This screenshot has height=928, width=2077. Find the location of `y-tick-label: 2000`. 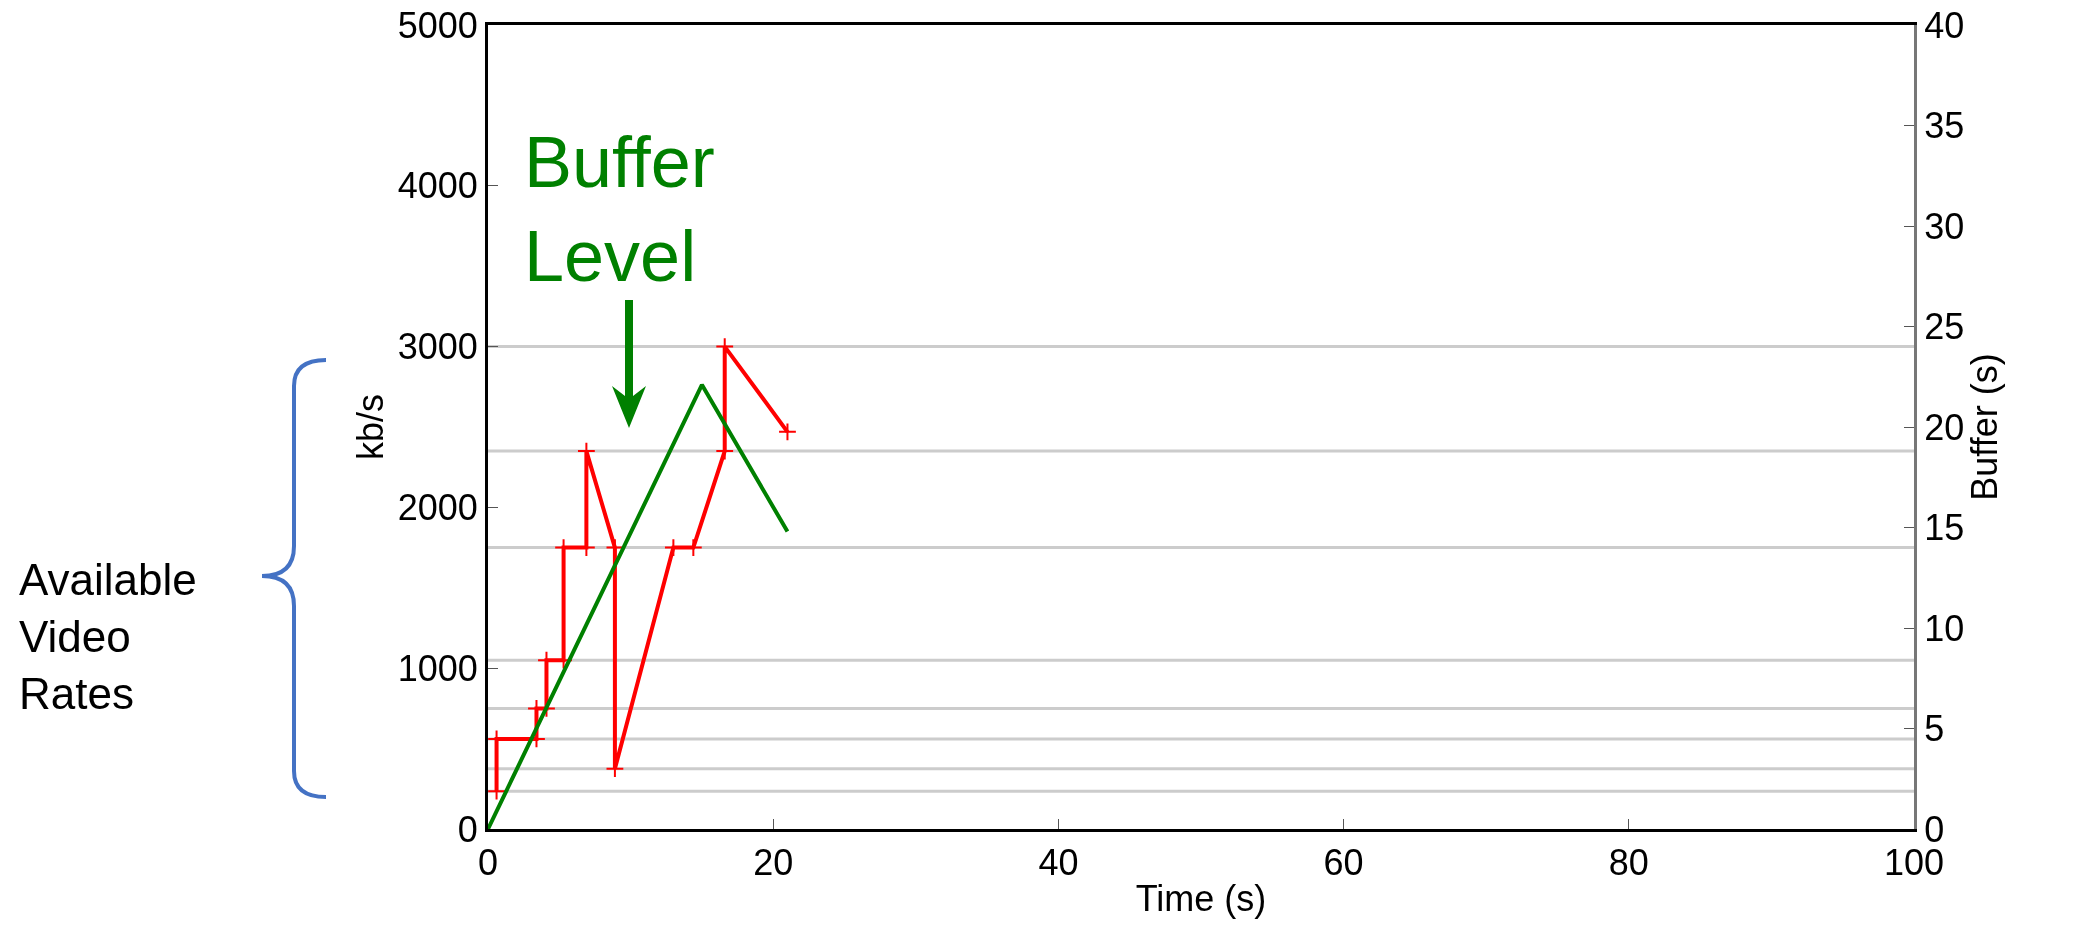

y-tick-label: 2000 is located at coordinates (437, 507).